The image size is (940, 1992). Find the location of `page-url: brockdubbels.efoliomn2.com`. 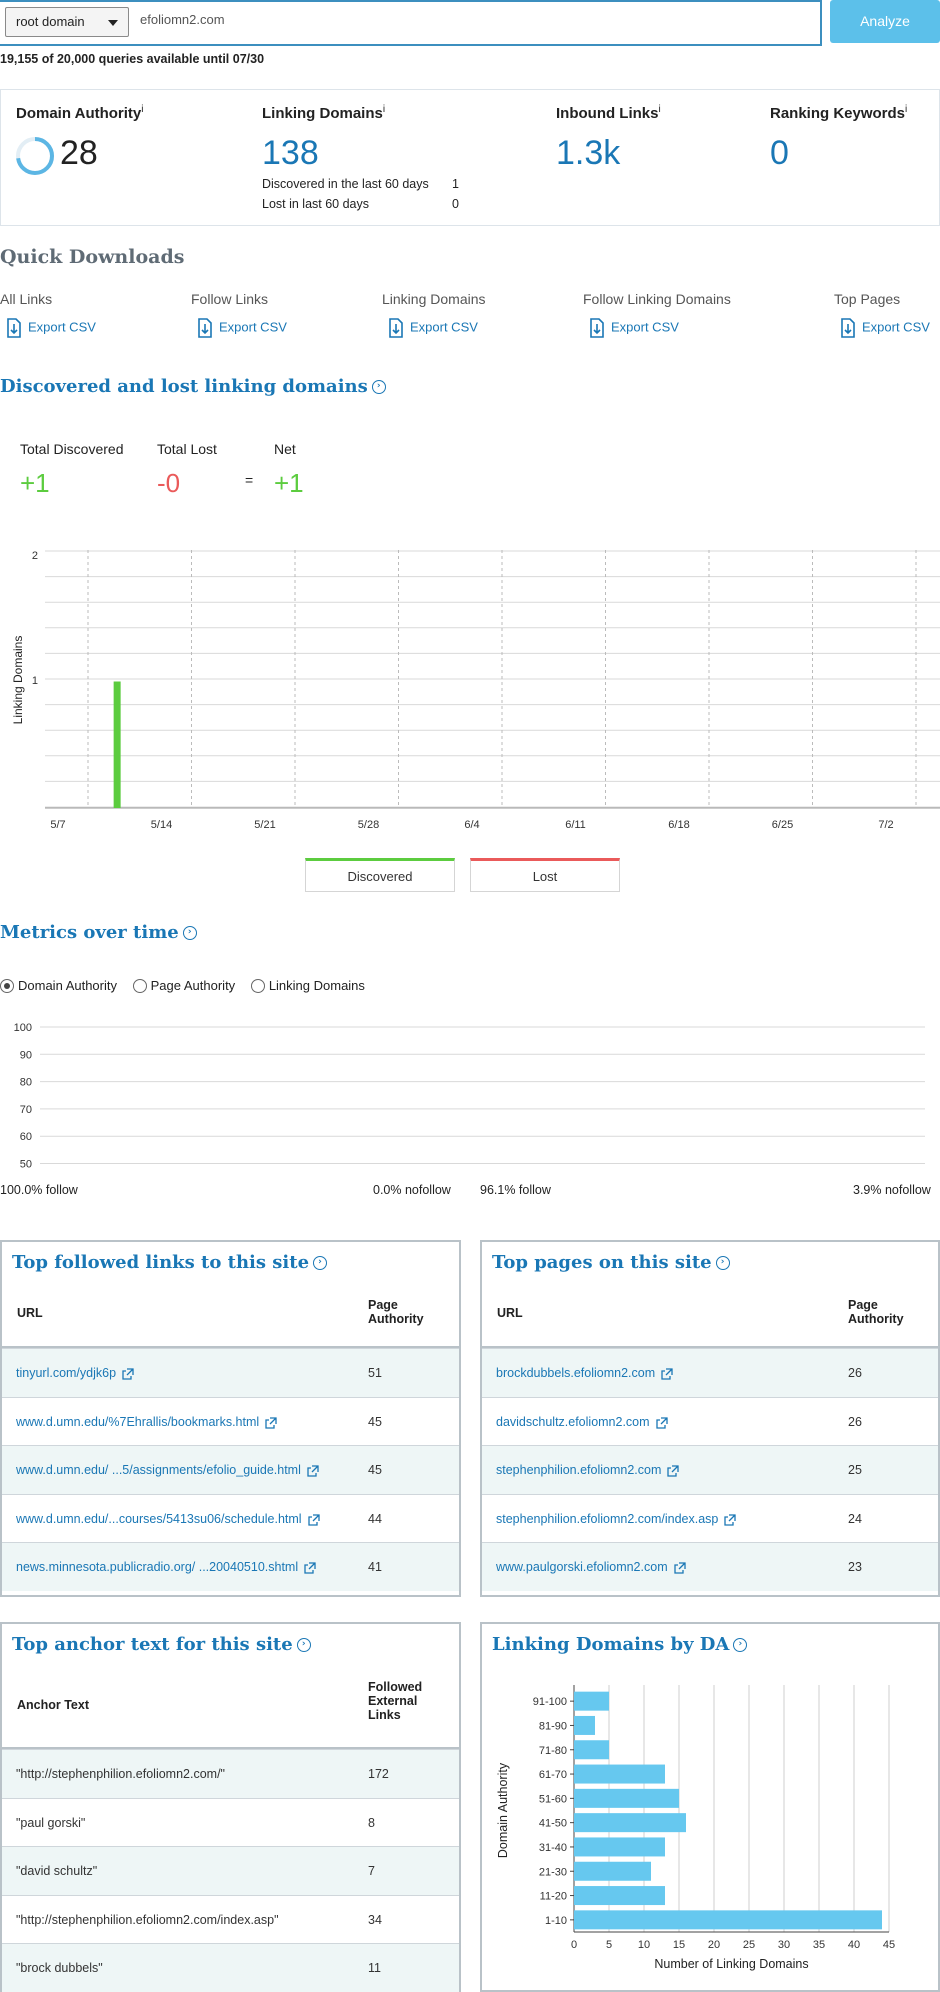

page-url: brockdubbels.efoliomn2.com is located at coordinates (584, 1373).